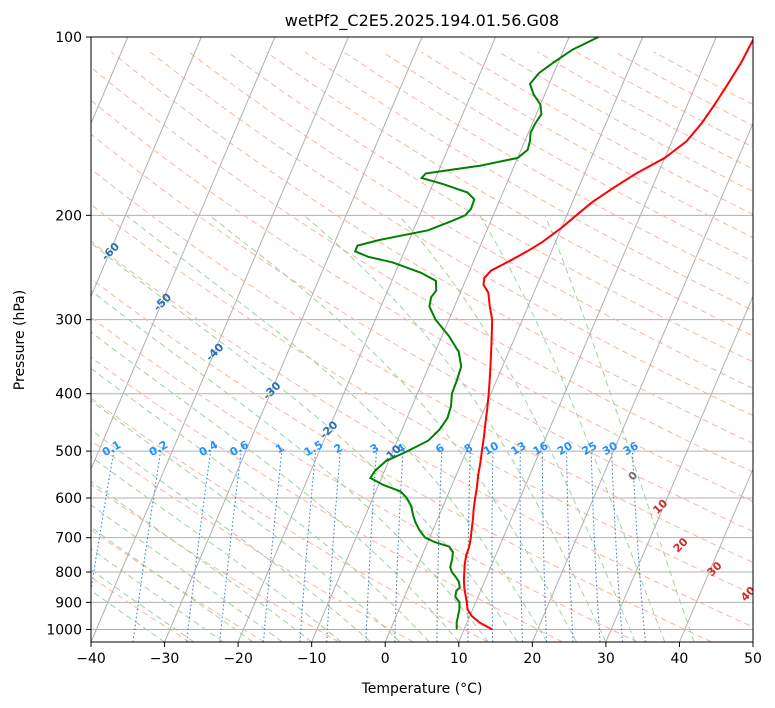 The width and height of the screenshot is (775, 708). Describe the element at coordinates (422, 689) in the screenshot. I see `x-axis-title: Temperature (°C)` at that location.